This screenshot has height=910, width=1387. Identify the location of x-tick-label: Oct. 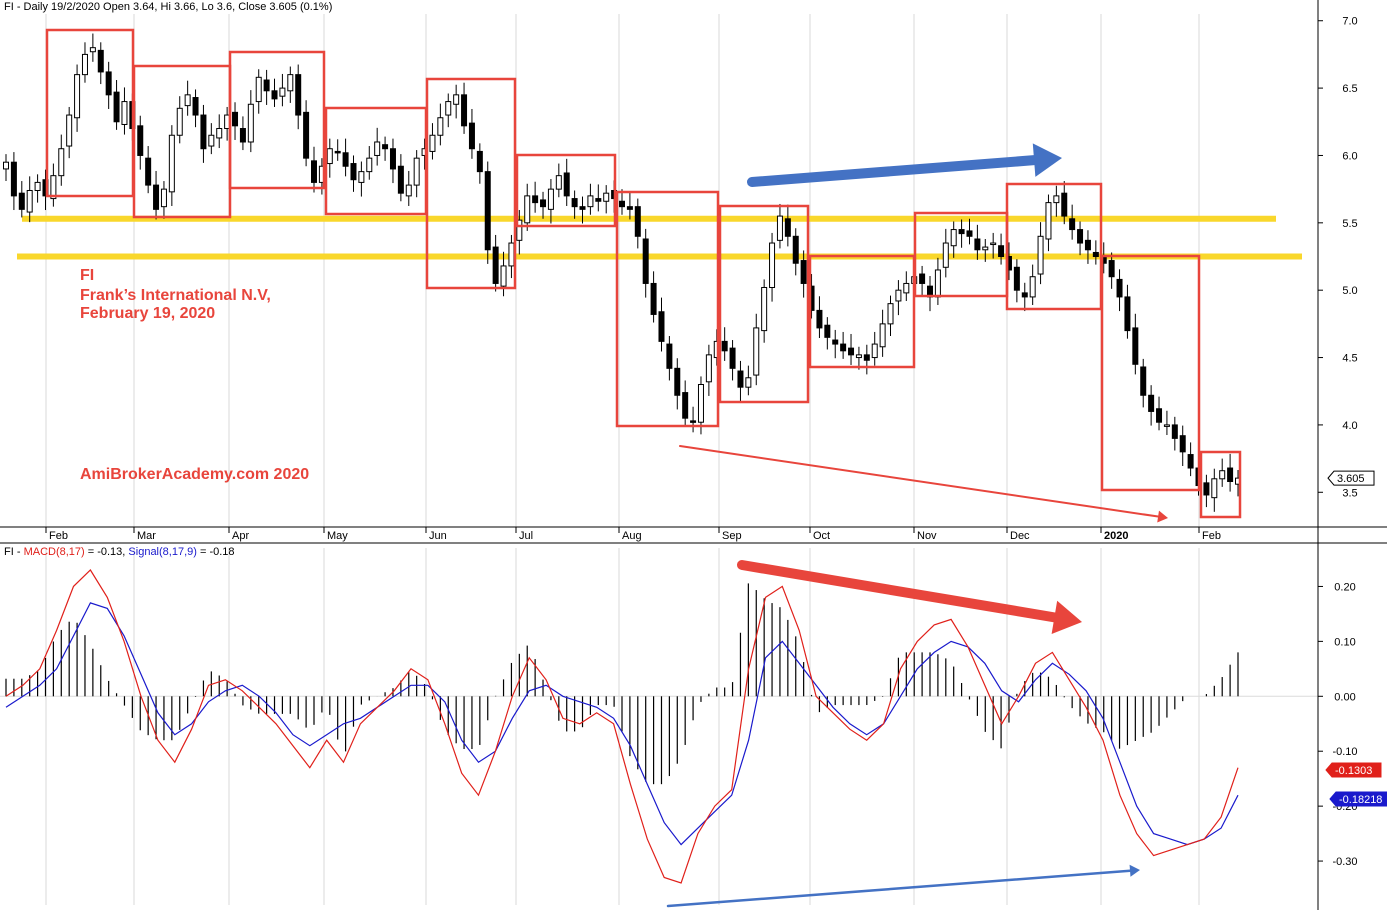
(821, 536).